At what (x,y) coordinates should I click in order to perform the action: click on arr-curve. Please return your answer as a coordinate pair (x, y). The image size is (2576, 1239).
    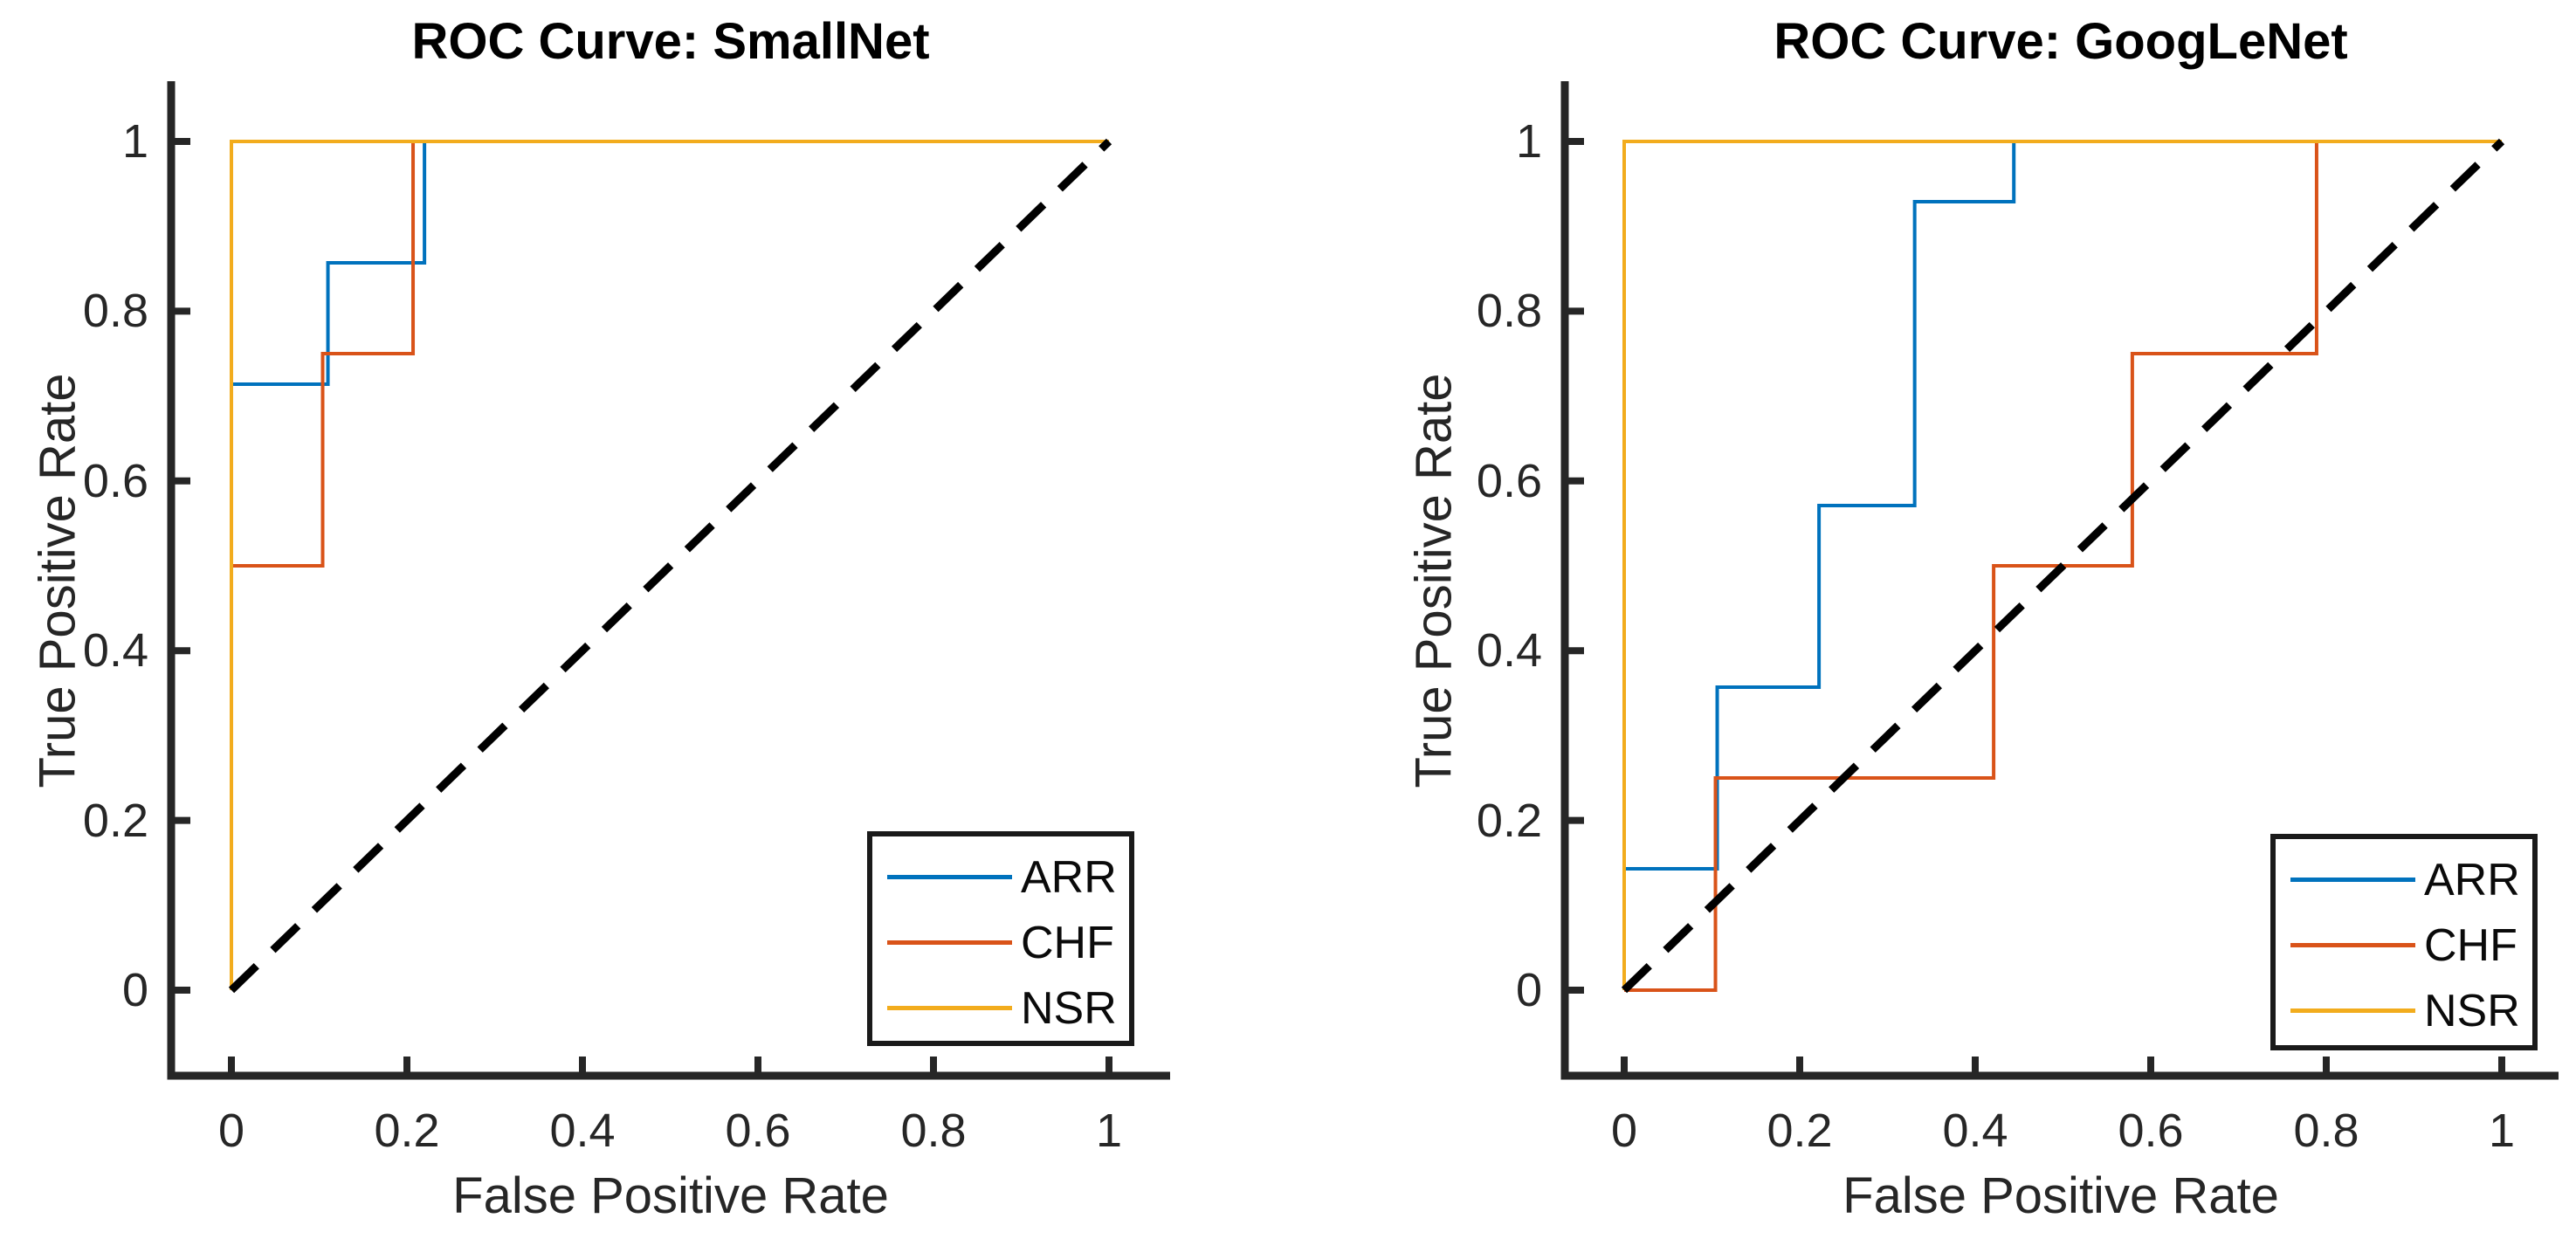
    Looking at the image, I should click on (670, 263).